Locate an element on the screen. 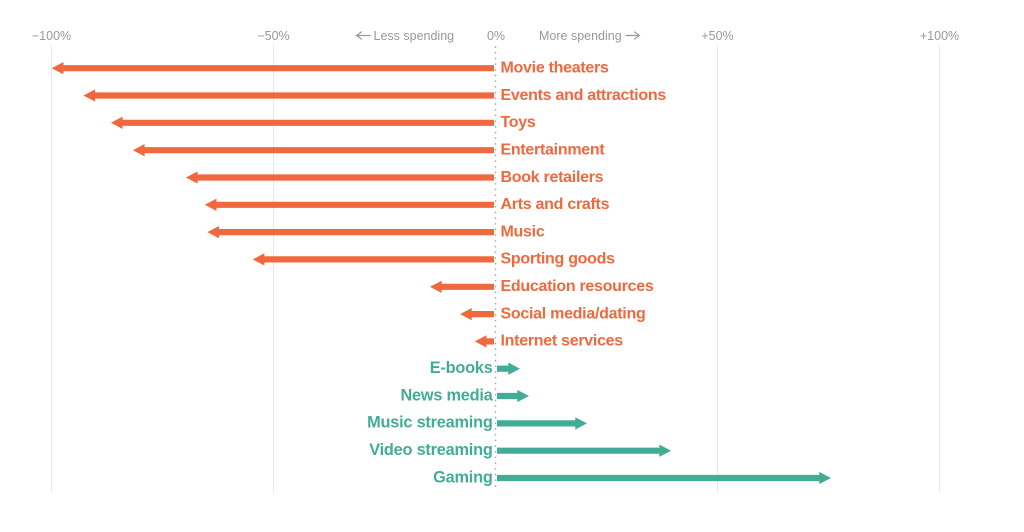  svg-text: Gaming is located at coordinates (462, 477).